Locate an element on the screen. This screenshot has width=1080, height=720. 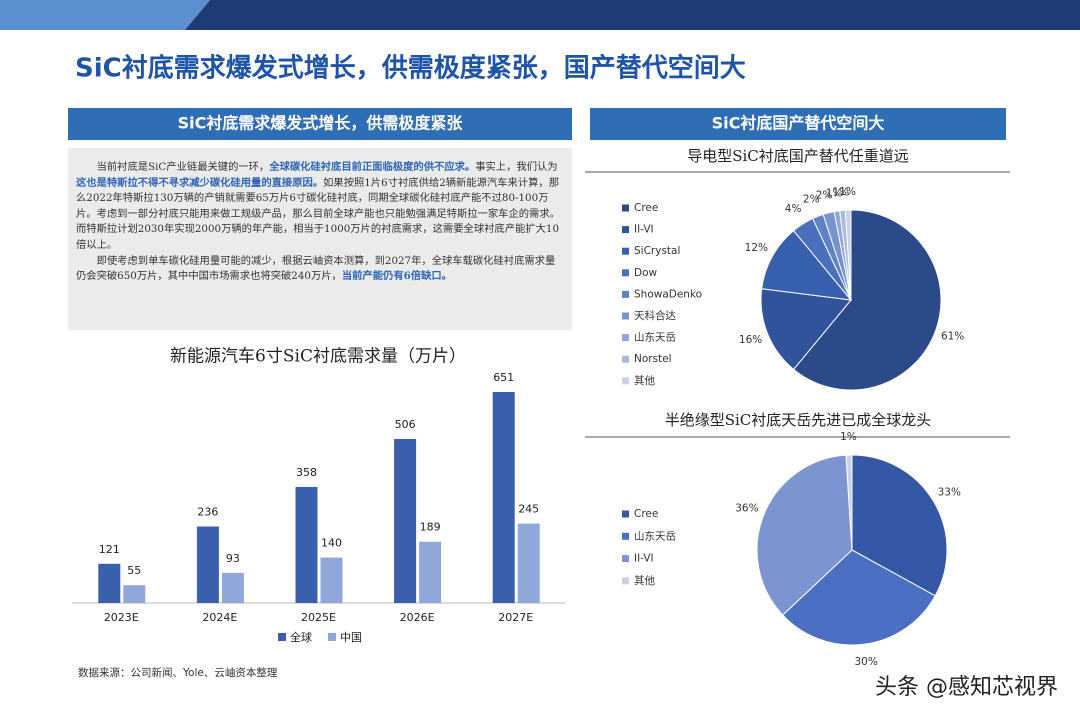
slice-label: 30% is located at coordinates (865, 662).